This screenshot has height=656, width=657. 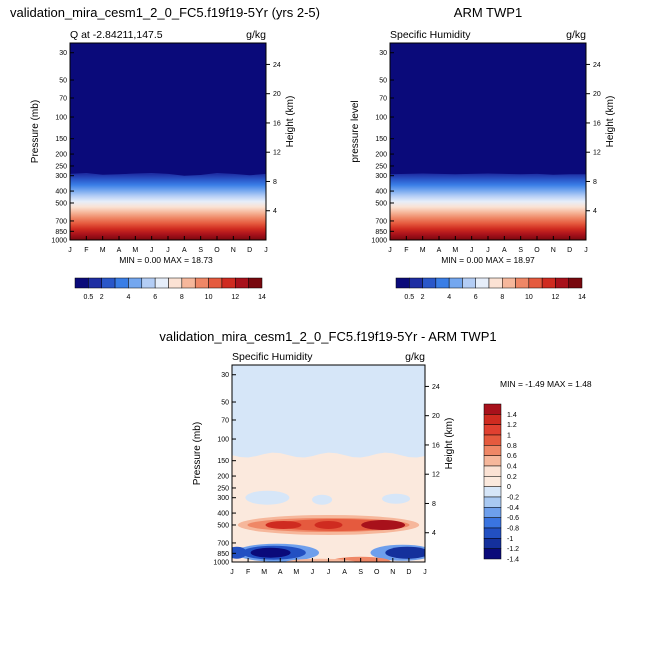 What do you see at coordinates (509, 436) in the screenshot?
I see `colorbar-label: 1` at bounding box center [509, 436].